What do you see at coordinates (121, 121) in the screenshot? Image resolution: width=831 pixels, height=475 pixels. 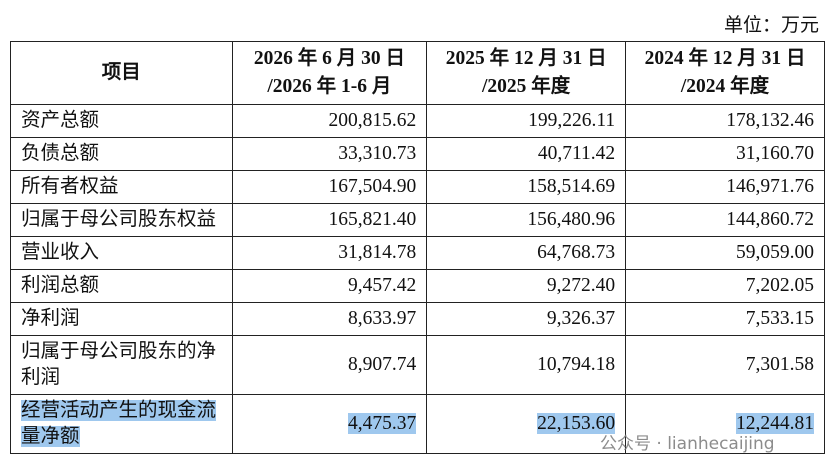 I see `label-cell: 资产总额` at bounding box center [121, 121].